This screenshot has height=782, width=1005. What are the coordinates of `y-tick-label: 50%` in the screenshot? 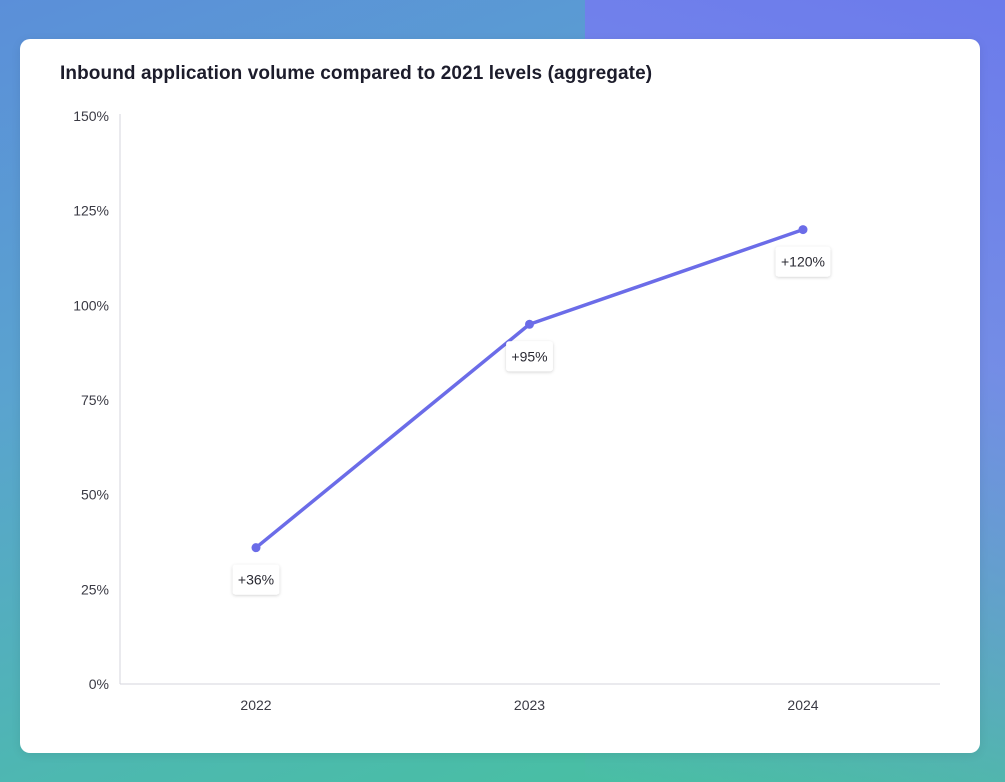 It's located at (95, 495).